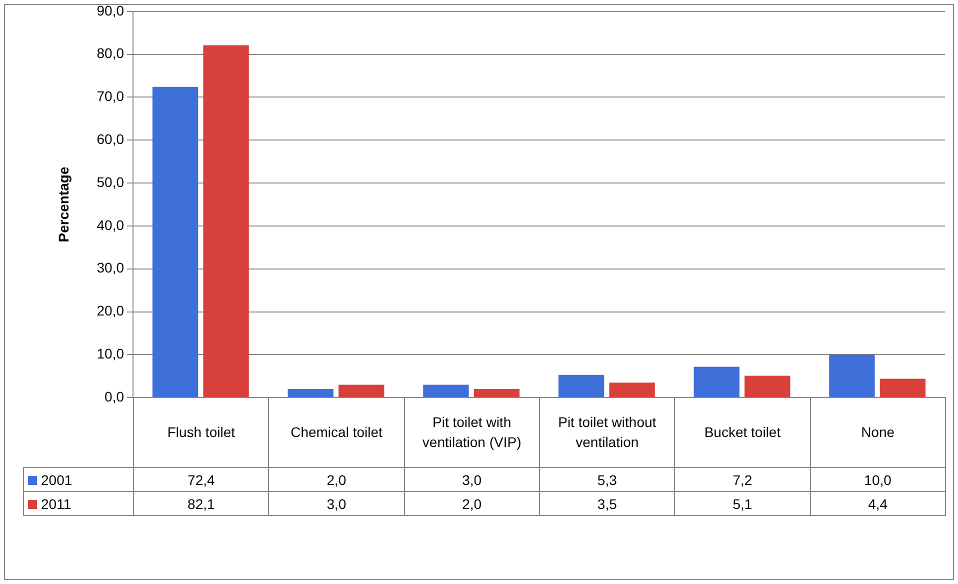 The image size is (958, 584). What do you see at coordinates (742, 504) in the screenshot?
I see `data-label: 5,1` at bounding box center [742, 504].